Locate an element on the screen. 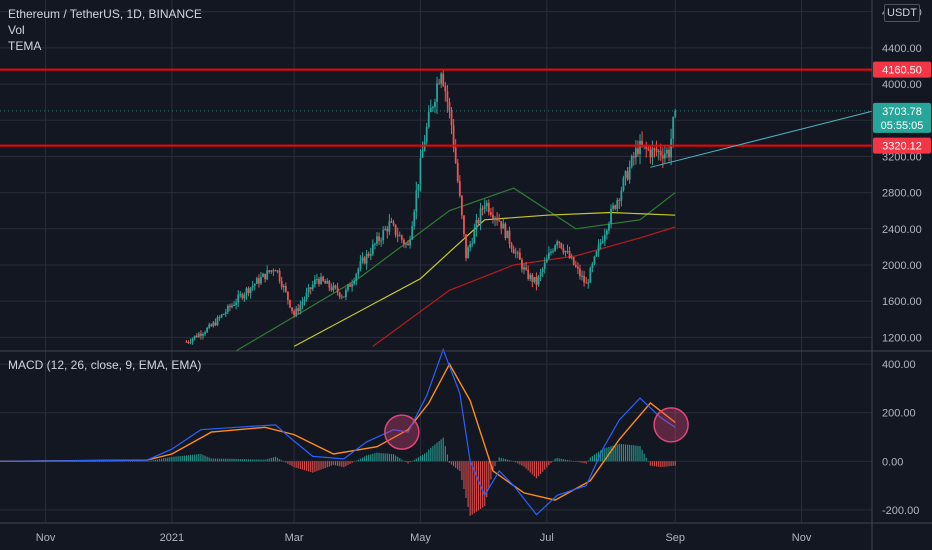 This screenshot has height=550, width=932. x-tick-label: Nov is located at coordinates (802, 538).